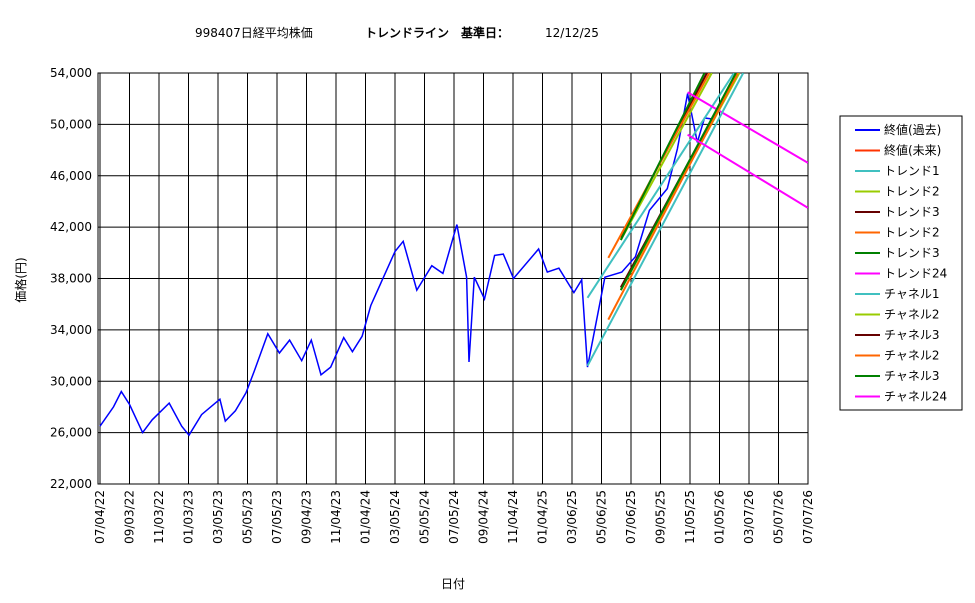 The image size is (975, 603). I want to click on legend-label: トレンド24, so click(915, 274).